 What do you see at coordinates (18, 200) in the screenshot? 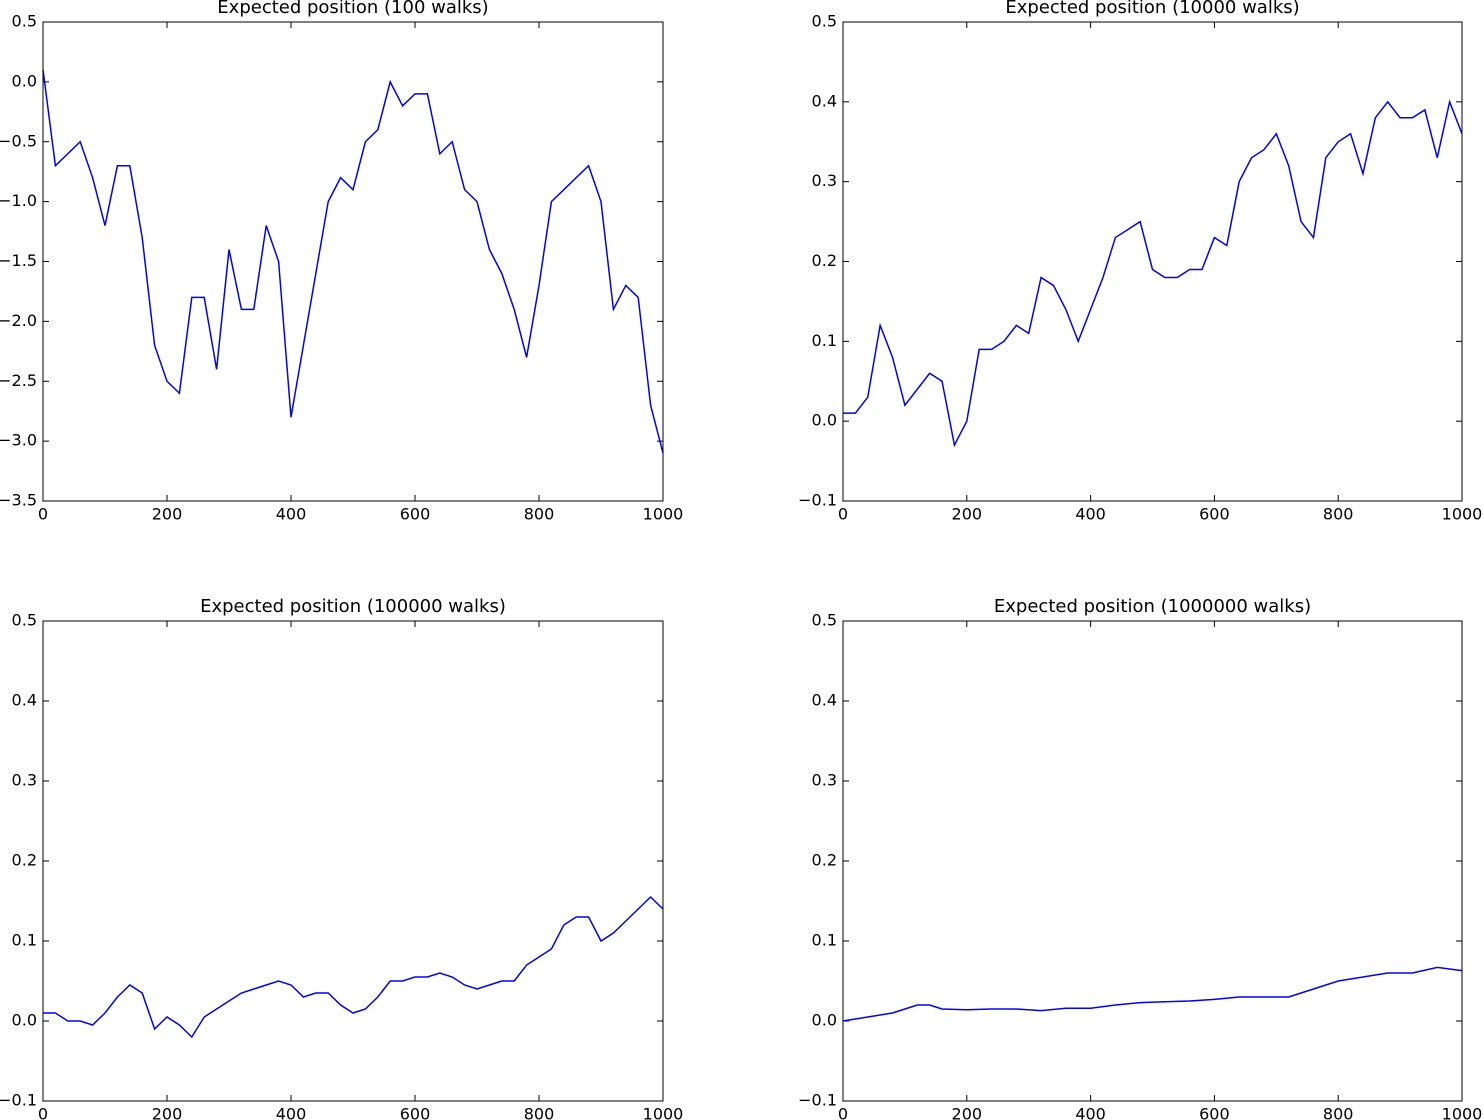
I see `y-tick-label: −1.0` at bounding box center [18, 200].